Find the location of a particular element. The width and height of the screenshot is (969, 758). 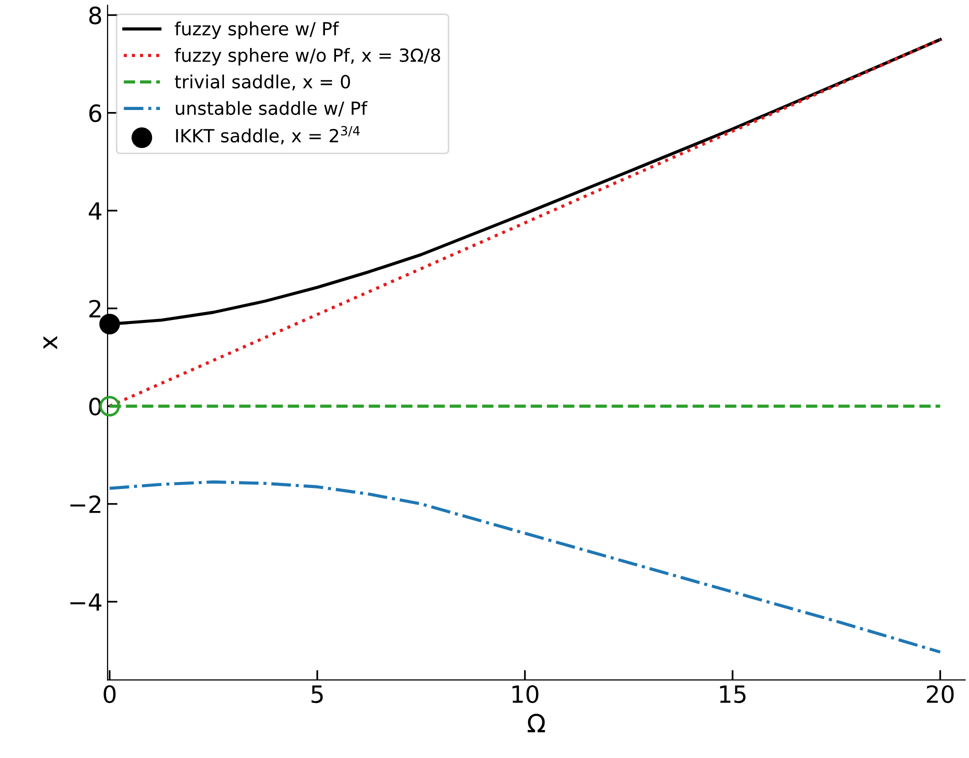

x-tick-label: 5 is located at coordinates (317, 695).